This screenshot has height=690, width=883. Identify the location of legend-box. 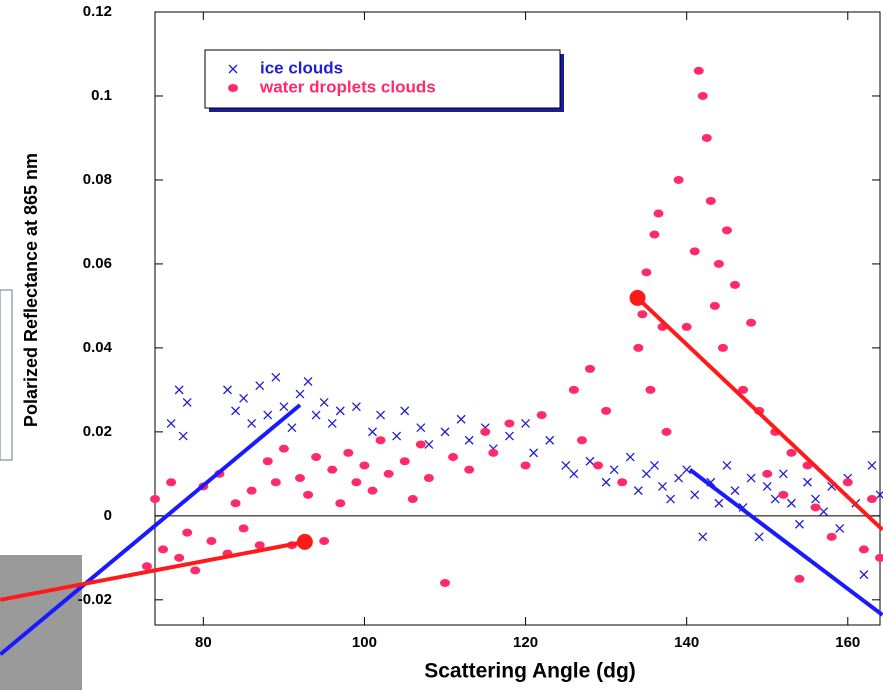
(382, 79).